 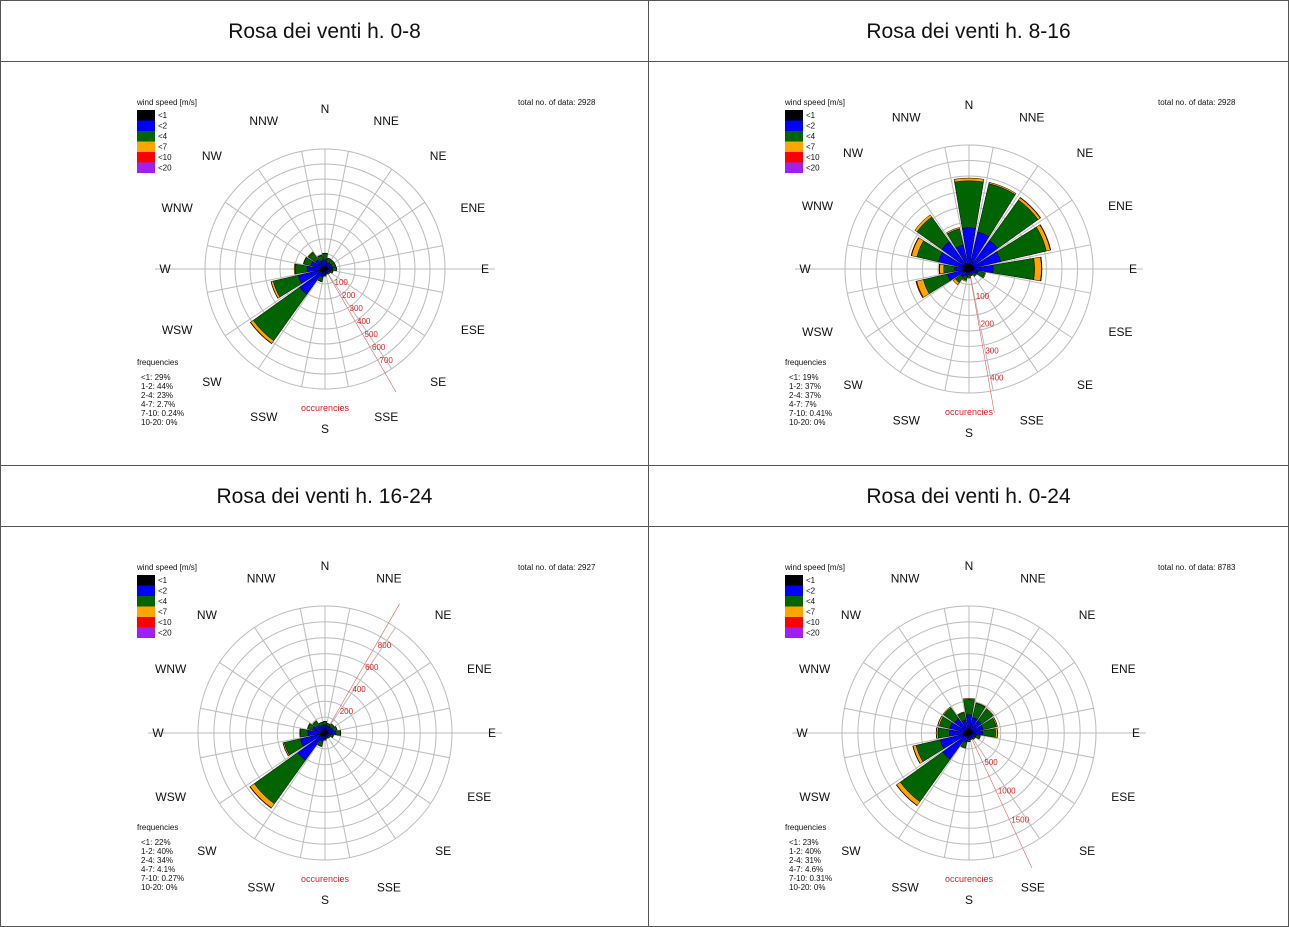 I want to click on legend-label: <4, so click(x=163, y=136).